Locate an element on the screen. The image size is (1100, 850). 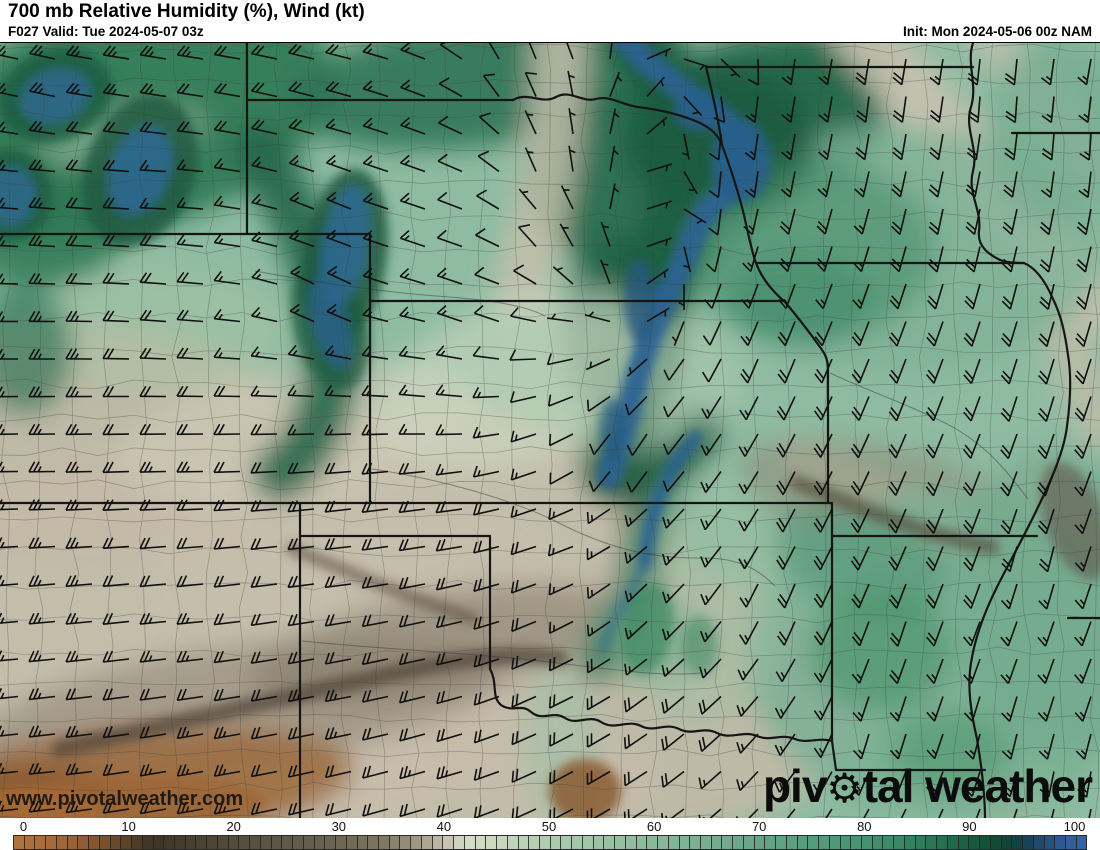
colorbar-tick-label: 10 is located at coordinates (128, 826).